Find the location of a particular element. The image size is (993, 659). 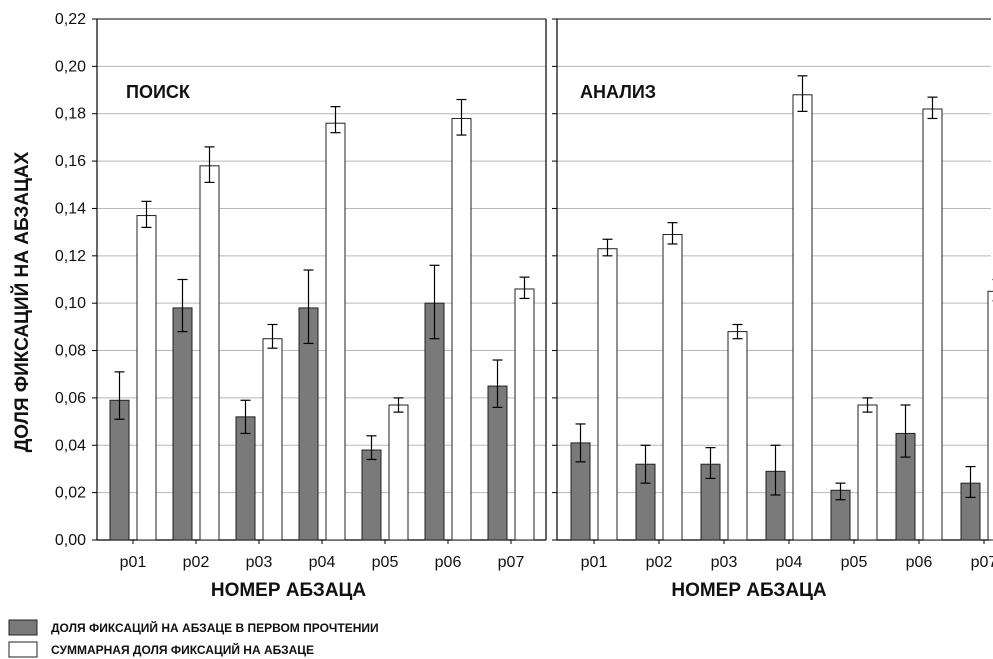

y-tick-label: 0,00 is located at coordinates (70, 540).